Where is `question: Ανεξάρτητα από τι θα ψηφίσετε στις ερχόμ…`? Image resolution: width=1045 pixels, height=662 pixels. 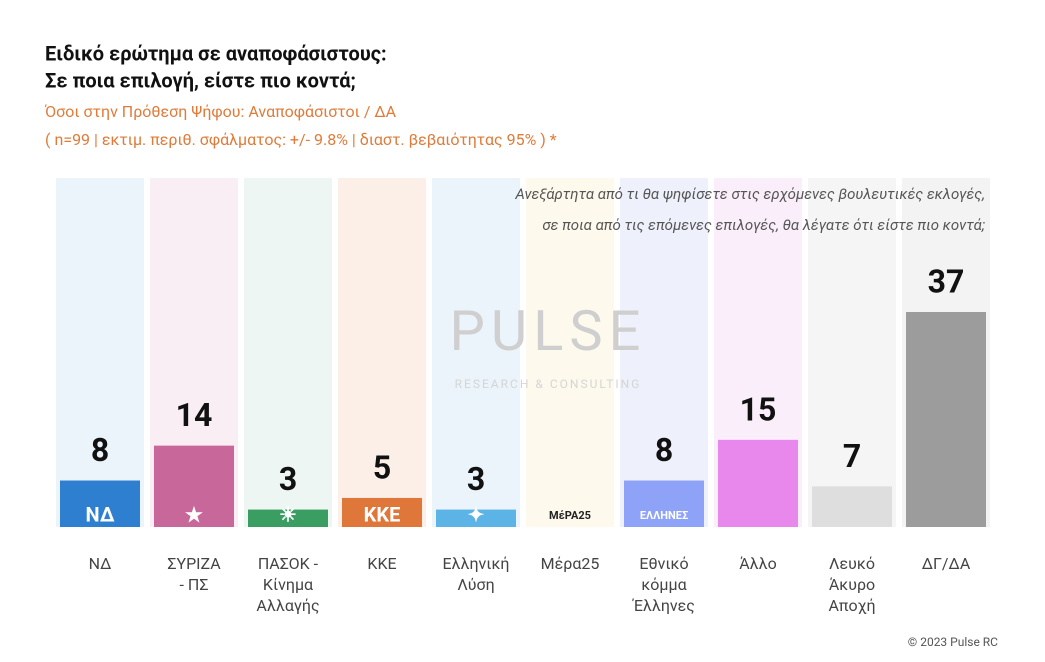
question: Ανεξάρτητα από τι θα ψηφίσετε στις ερχόμ… is located at coordinates (749, 194).